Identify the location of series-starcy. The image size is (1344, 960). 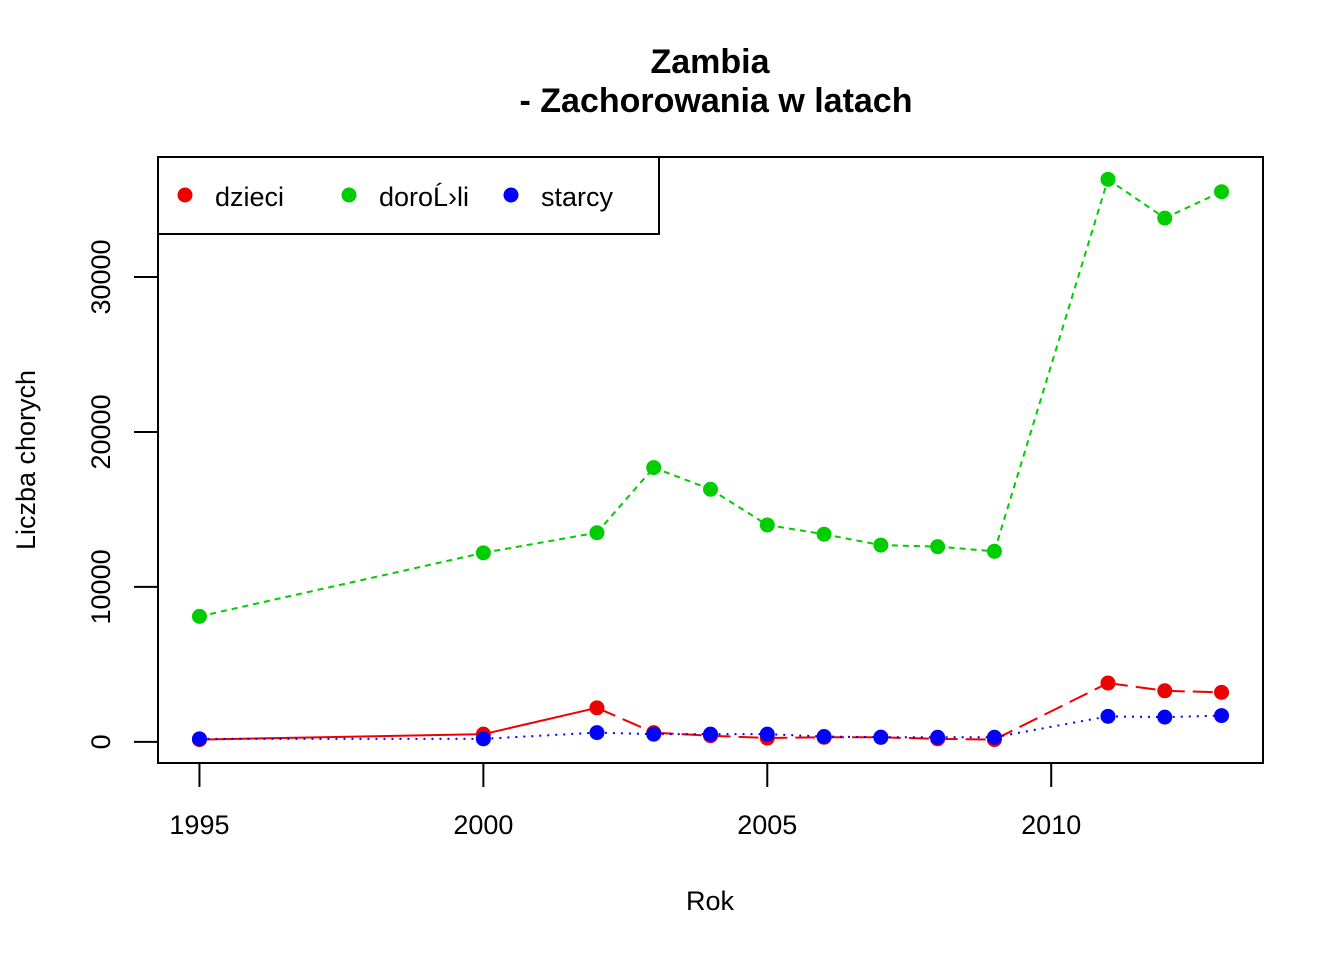
(710, 727).